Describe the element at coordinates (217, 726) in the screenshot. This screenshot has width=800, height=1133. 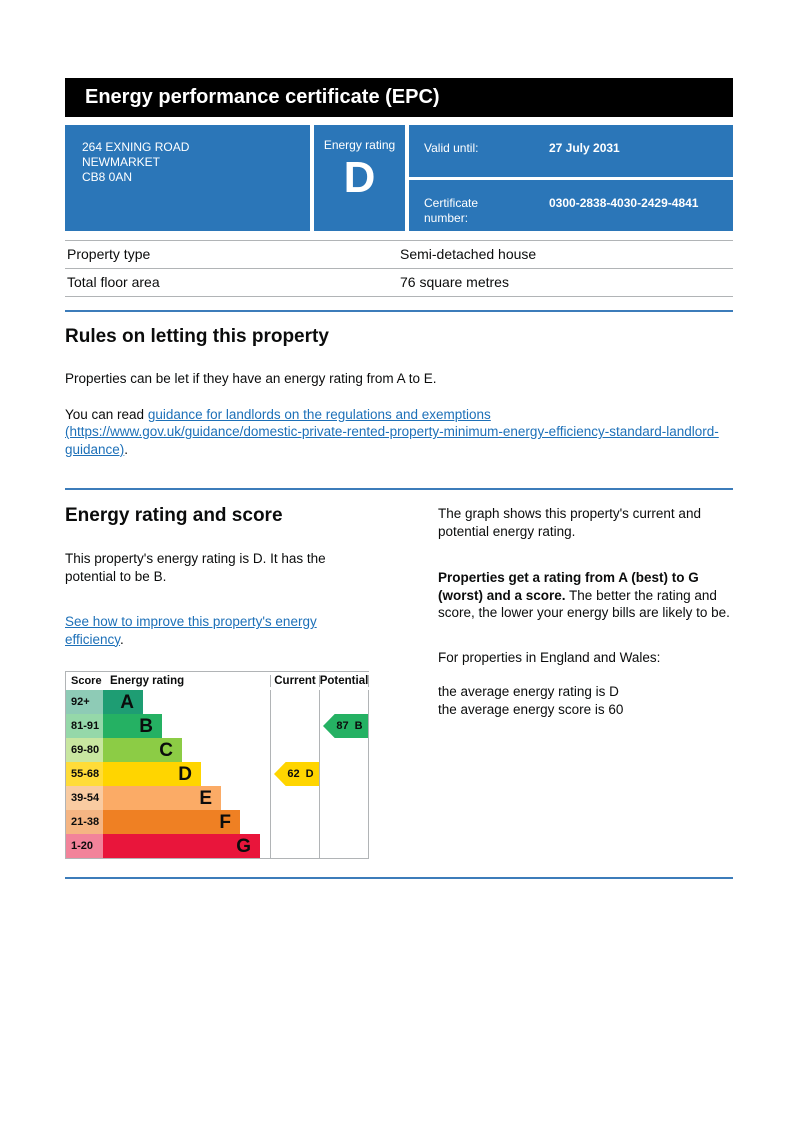
I see `band-row-b: 81-91 B 87 B` at that location.